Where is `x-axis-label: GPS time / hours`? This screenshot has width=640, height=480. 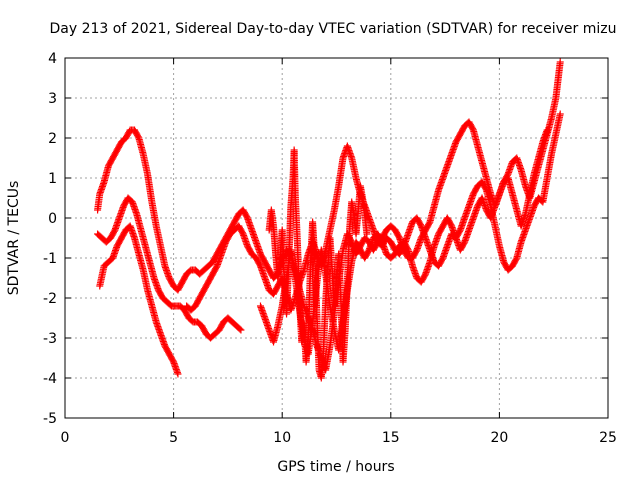 x-axis-label: GPS time / hours is located at coordinates (335, 467).